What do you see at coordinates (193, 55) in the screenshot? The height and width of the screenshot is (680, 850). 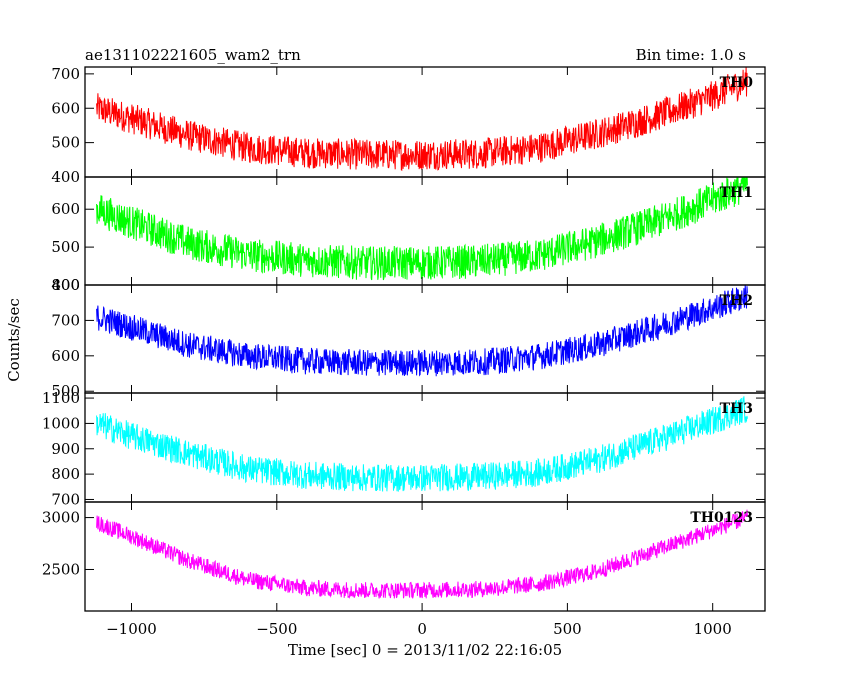 I see `chart-title: ae131102221605_wam2_trn` at bounding box center [193, 55].